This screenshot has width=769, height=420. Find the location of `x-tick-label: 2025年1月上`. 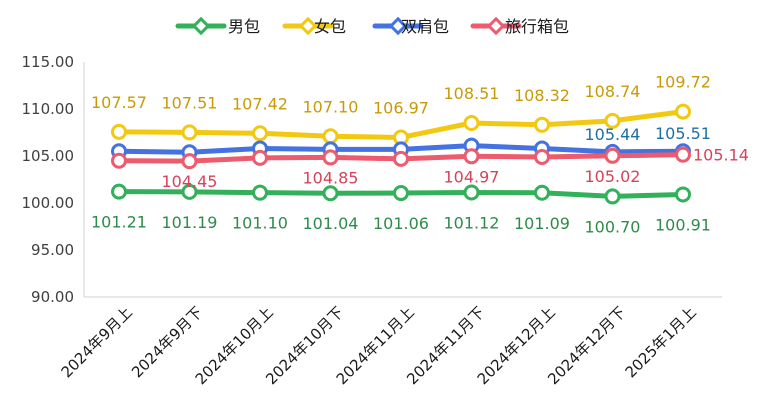

x-tick-label: 2025年1月上 is located at coordinates (661, 342).